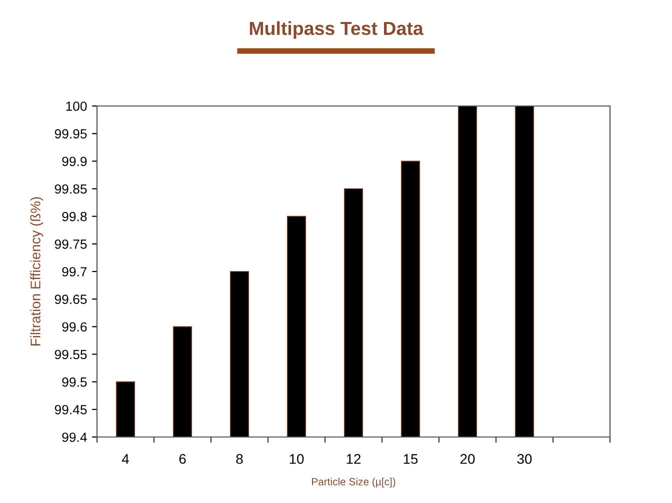 The width and height of the screenshot is (672, 503). What do you see at coordinates (74, 327) in the screenshot?
I see `y-tick-label: 99.6` at bounding box center [74, 327].